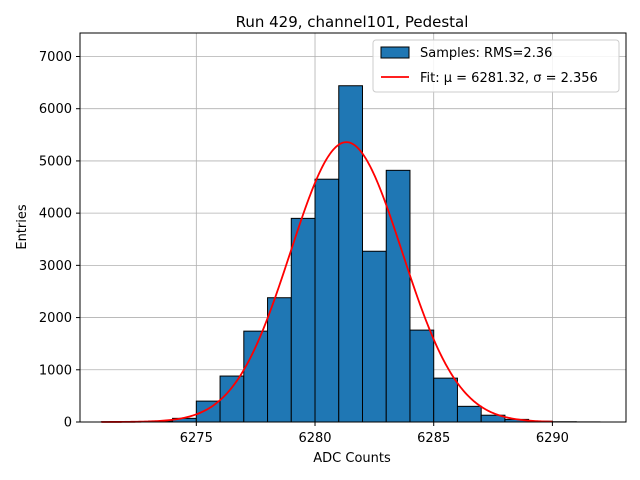  Describe the element at coordinates (55, 161) in the screenshot. I see `y-tick-label: 5000` at that location.